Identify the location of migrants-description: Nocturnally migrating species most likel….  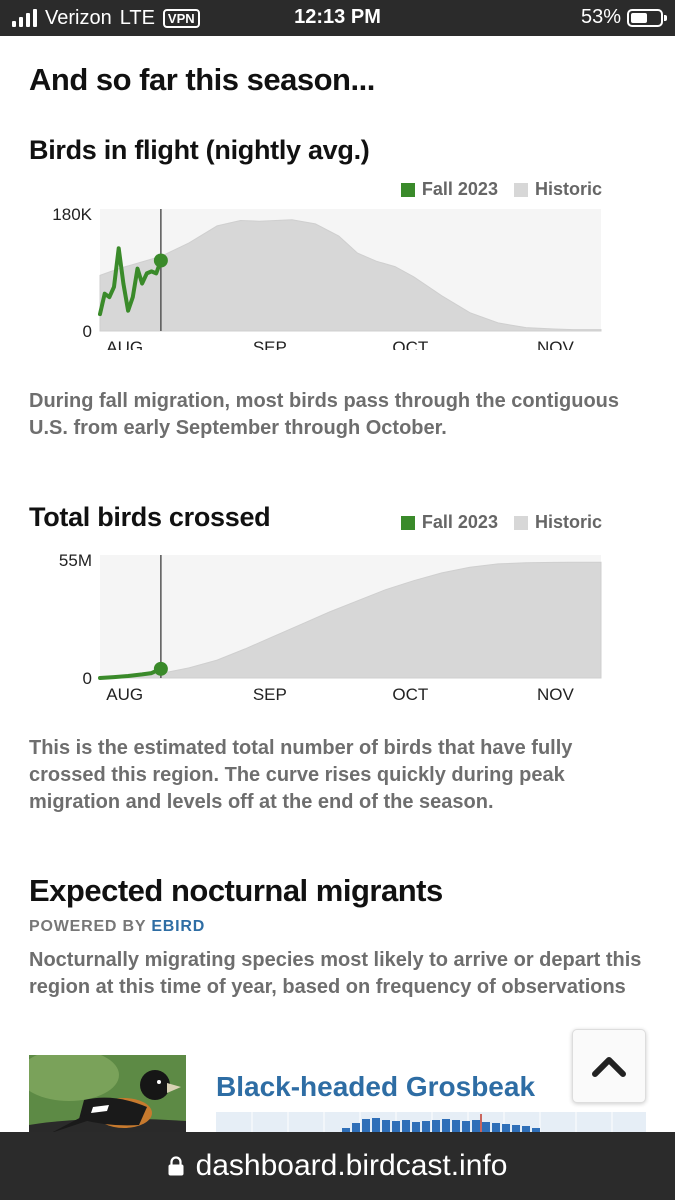
(335, 973).